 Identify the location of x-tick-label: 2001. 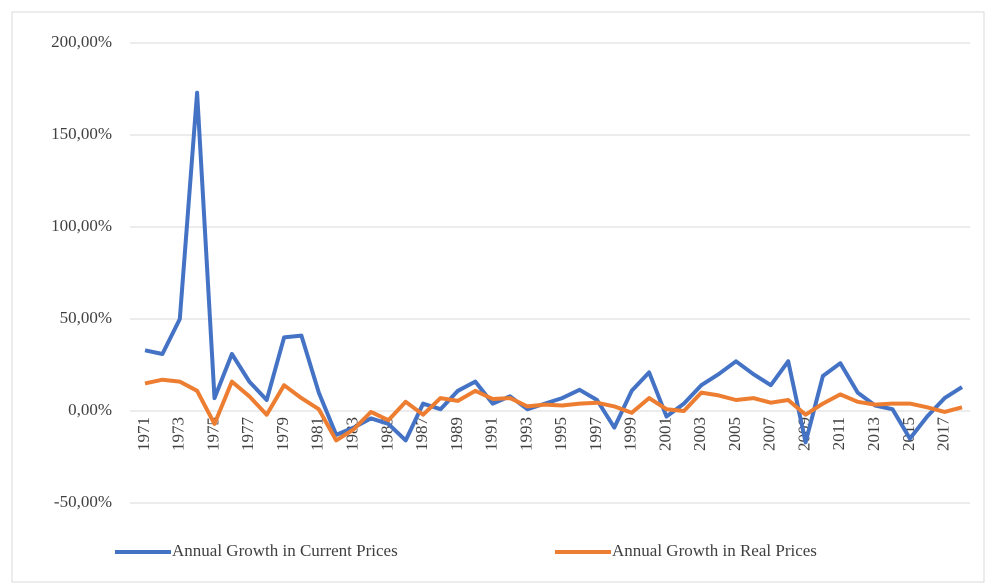
(664, 434).